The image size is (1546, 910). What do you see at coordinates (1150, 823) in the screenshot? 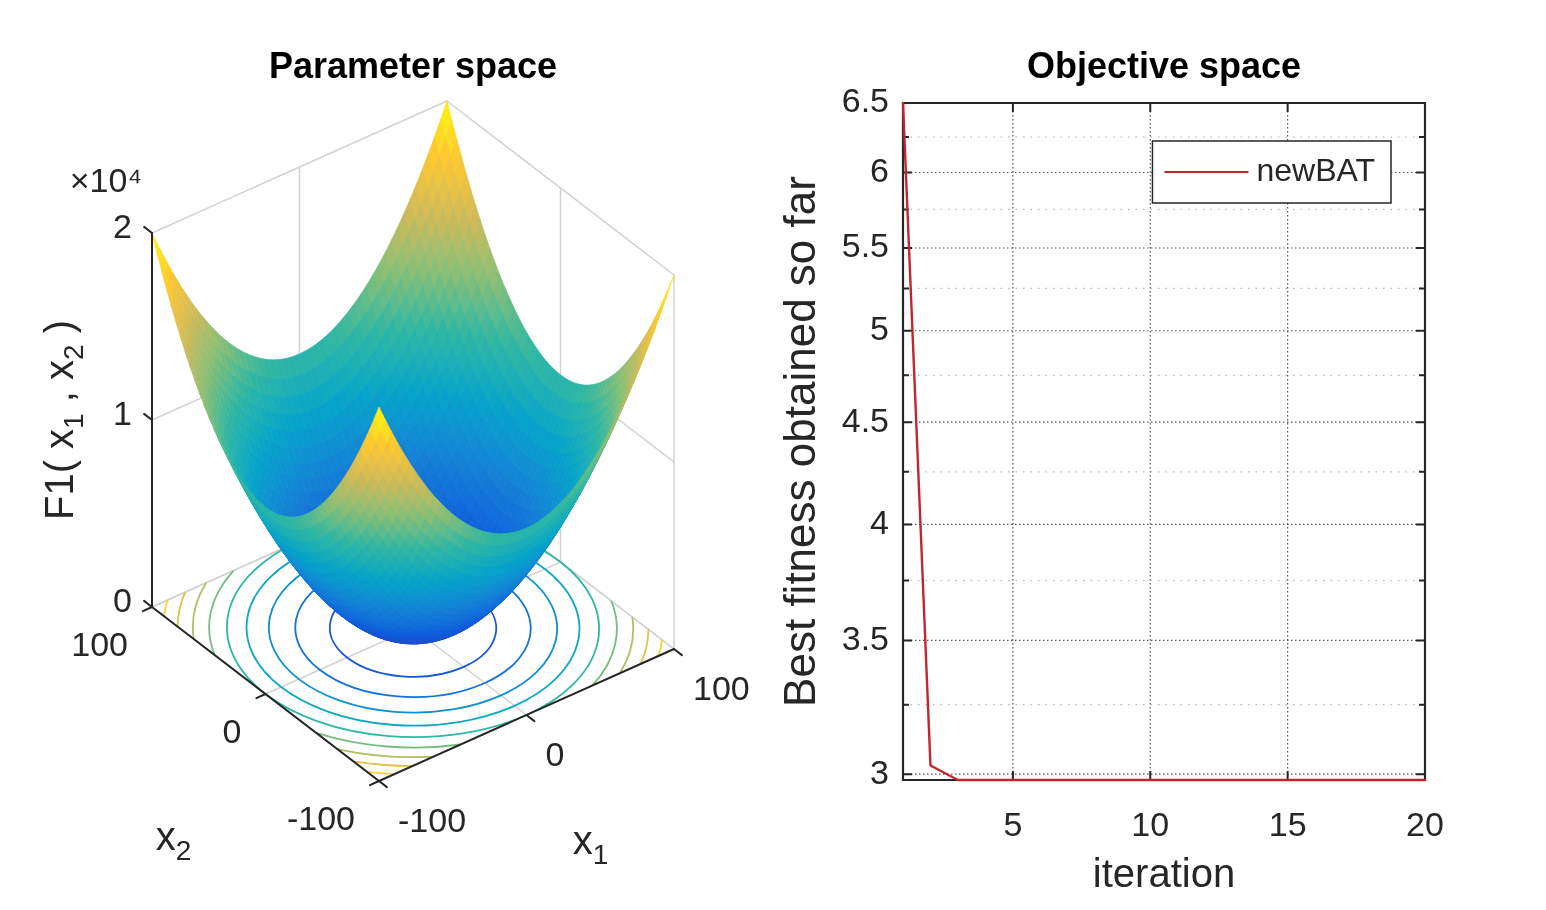
I see `x-tick-label: 10` at bounding box center [1150, 823].